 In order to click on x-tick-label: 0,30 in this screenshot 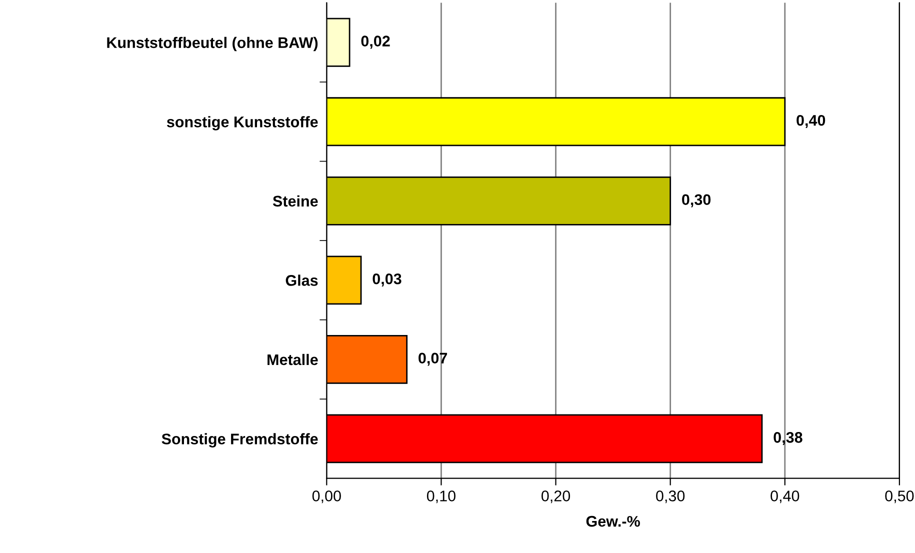, I will do `click(670, 497)`.